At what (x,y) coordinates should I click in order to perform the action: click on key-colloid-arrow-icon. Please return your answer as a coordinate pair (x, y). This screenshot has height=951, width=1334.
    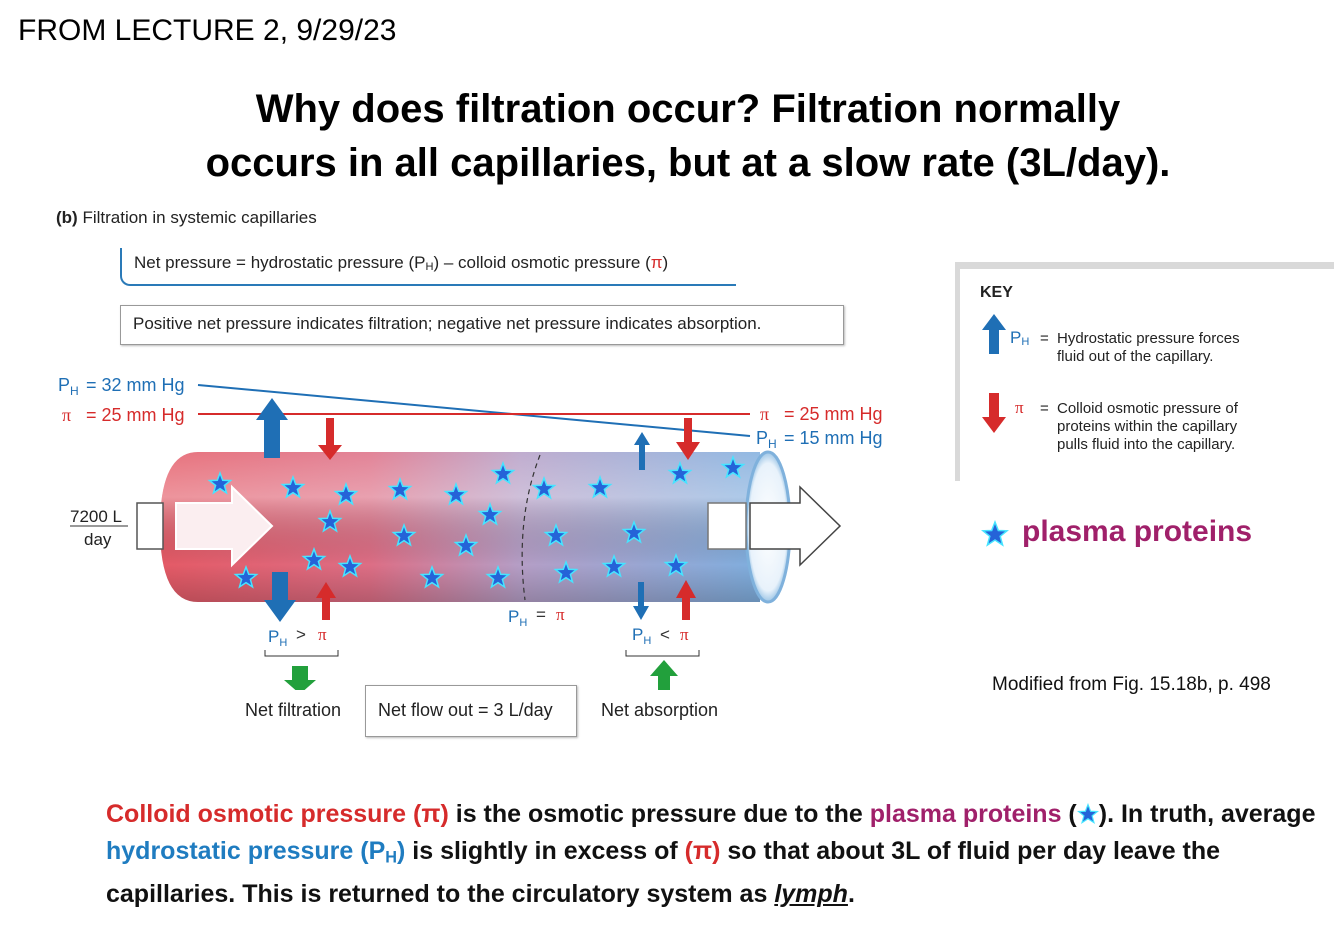
    Looking at the image, I should click on (994, 413).